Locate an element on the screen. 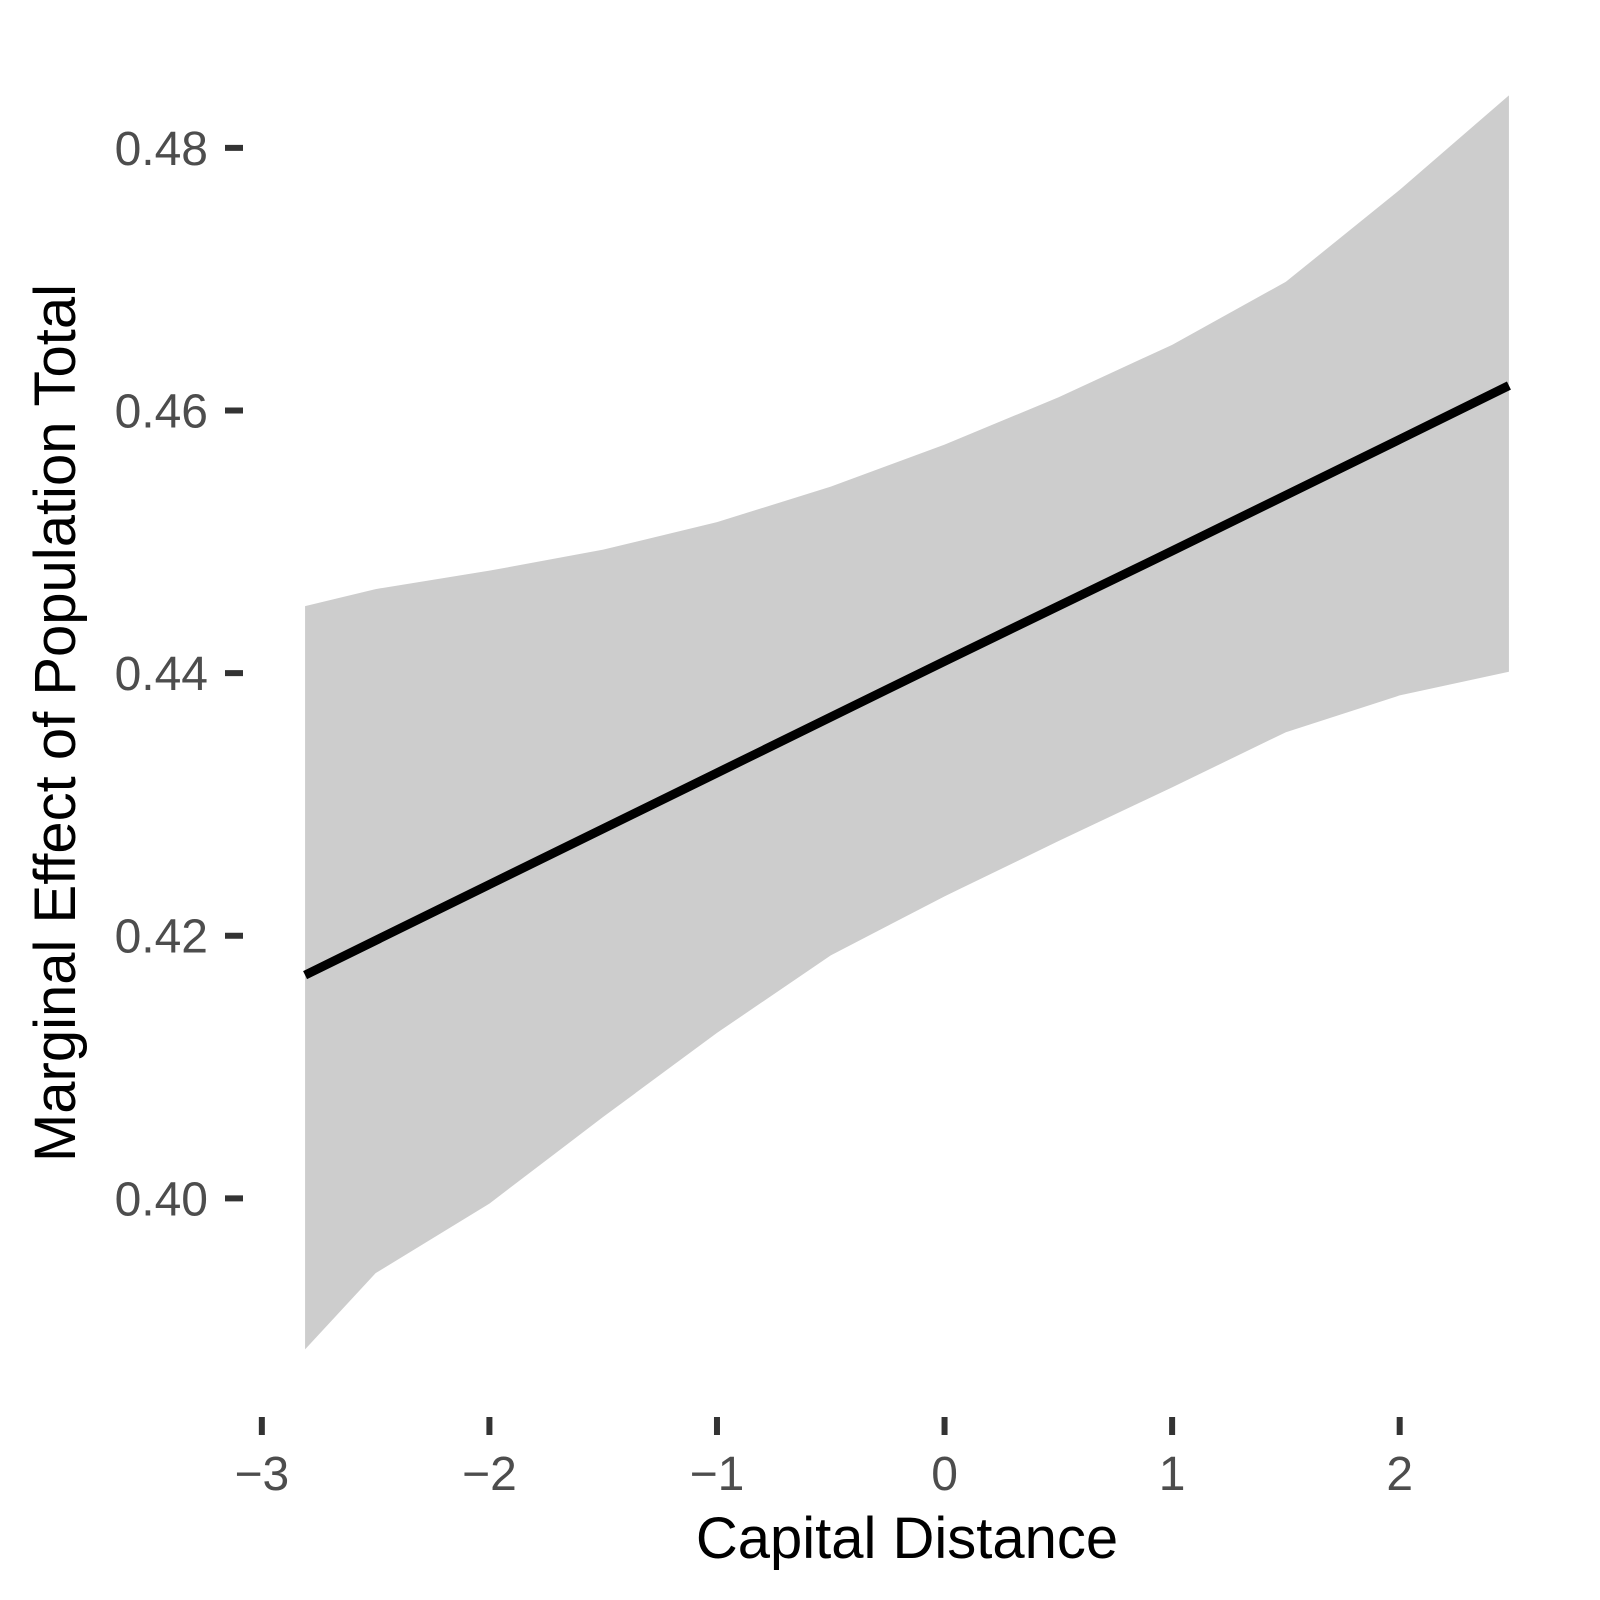 This screenshot has height=1600, width=1600. x-tick-label: 2 is located at coordinates (1399, 1474).